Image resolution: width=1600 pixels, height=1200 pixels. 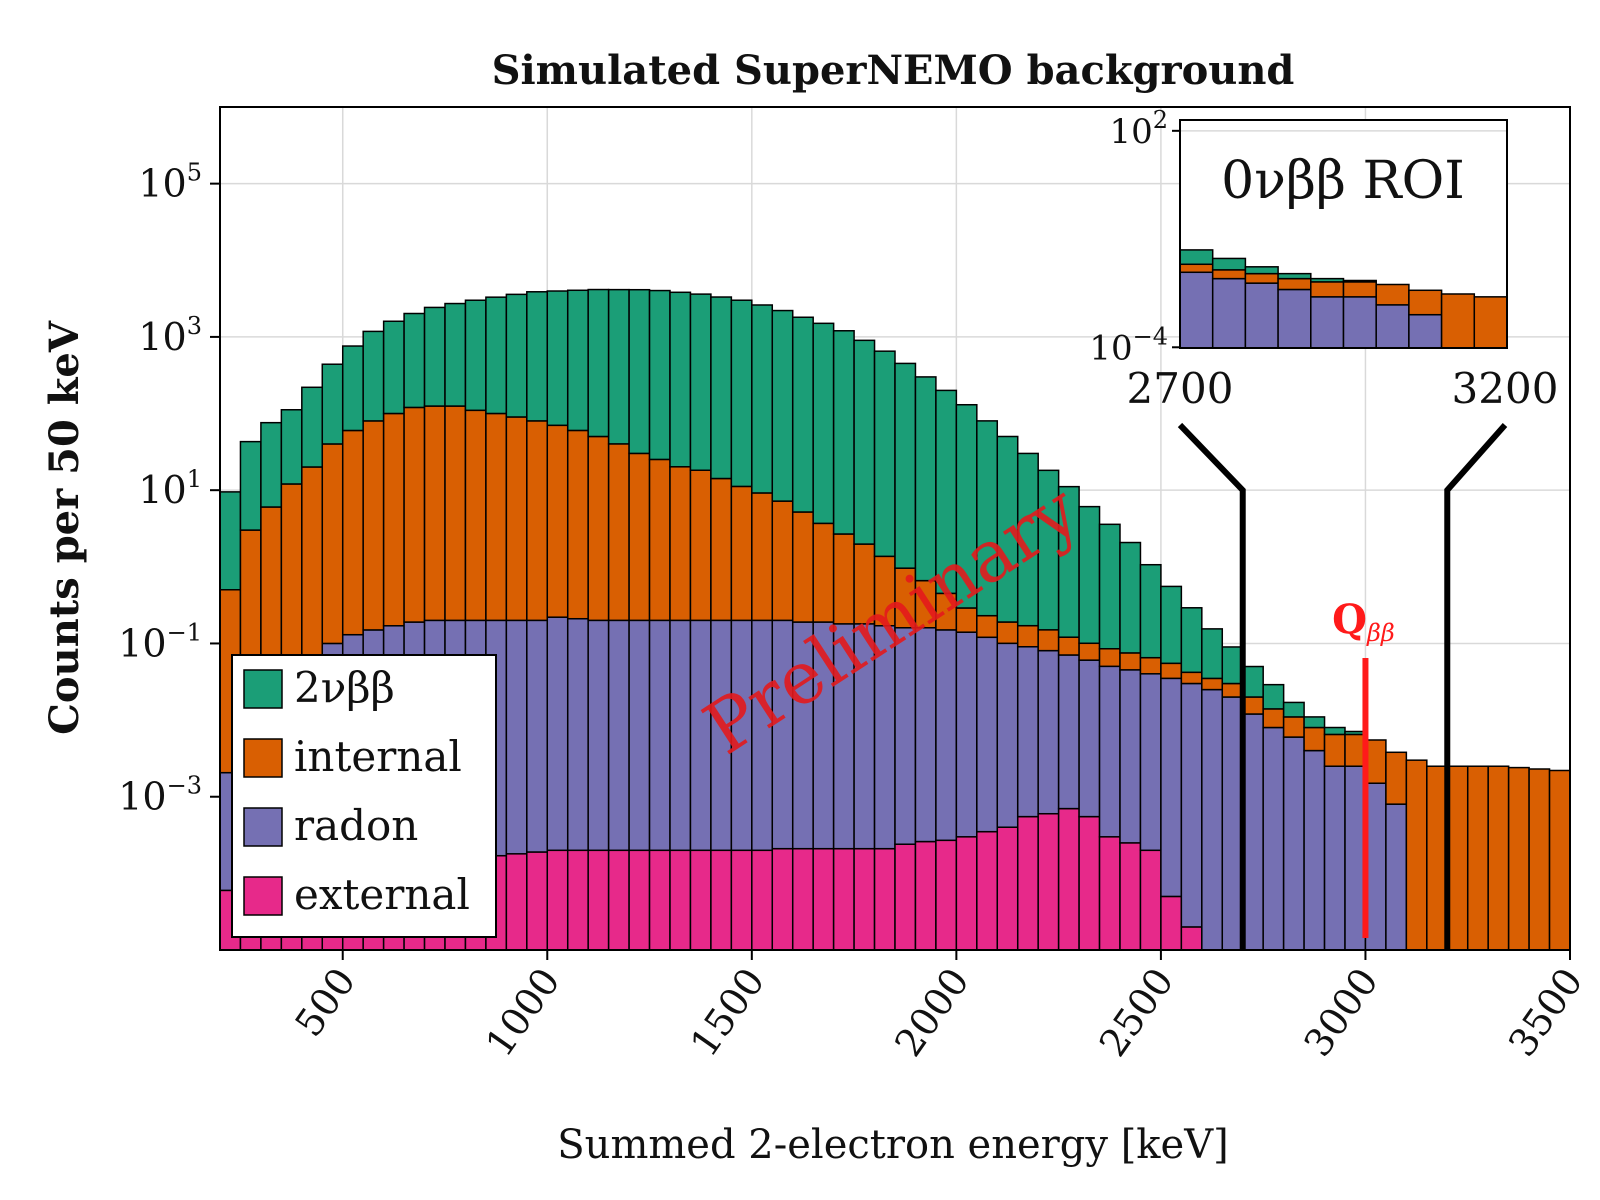 What do you see at coordinates (1180, 388) in the screenshot?
I see `roi-label-2700: 2700` at bounding box center [1180, 388].